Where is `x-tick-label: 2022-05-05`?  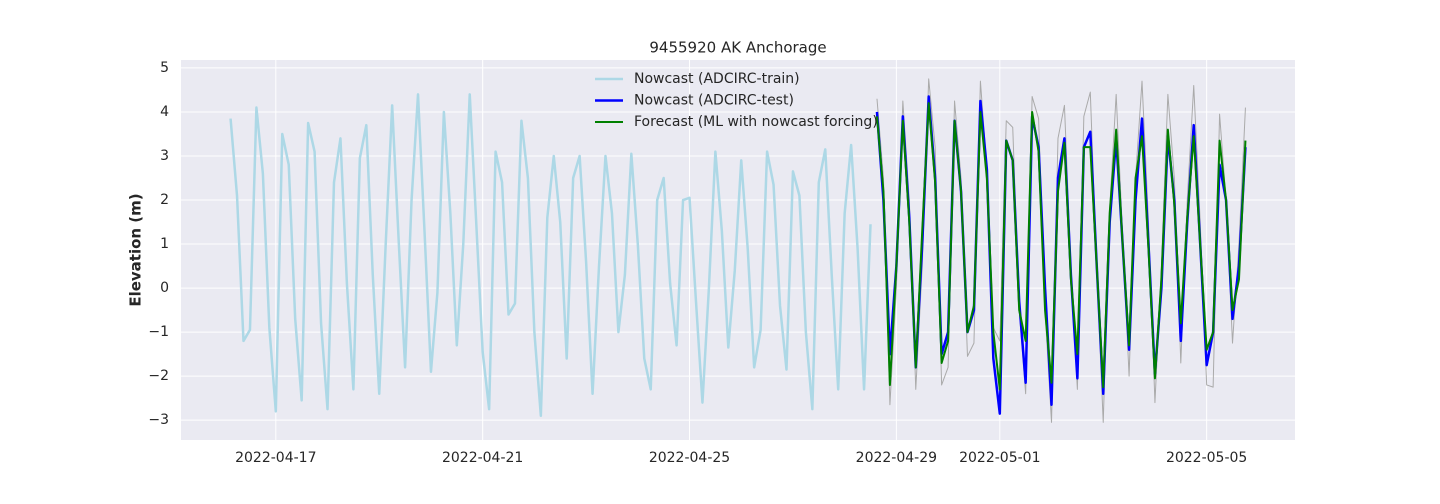
x-tick-label: 2022-05-05 is located at coordinates (1206, 458).